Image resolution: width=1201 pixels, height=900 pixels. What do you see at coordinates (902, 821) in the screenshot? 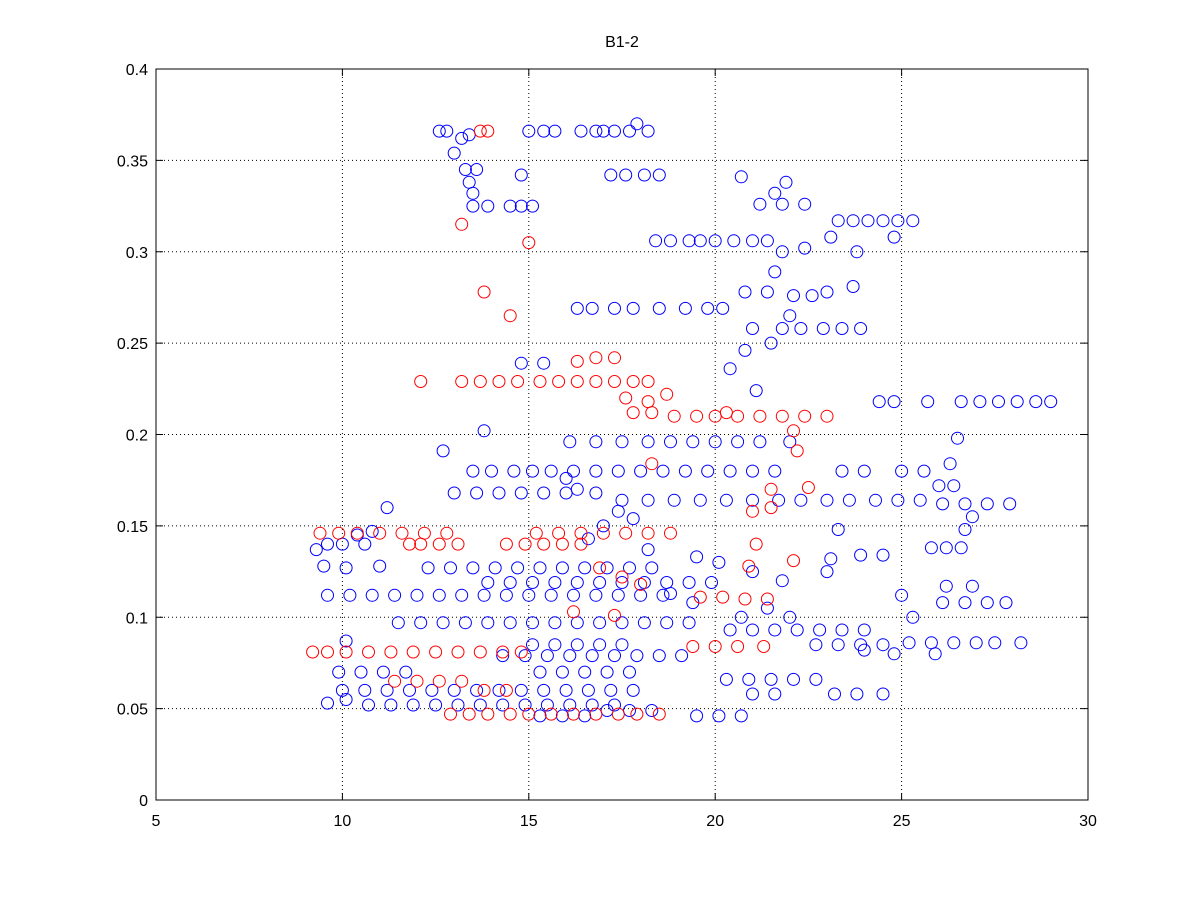
I see `x-tick-label: 25` at bounding box center [902, 821].